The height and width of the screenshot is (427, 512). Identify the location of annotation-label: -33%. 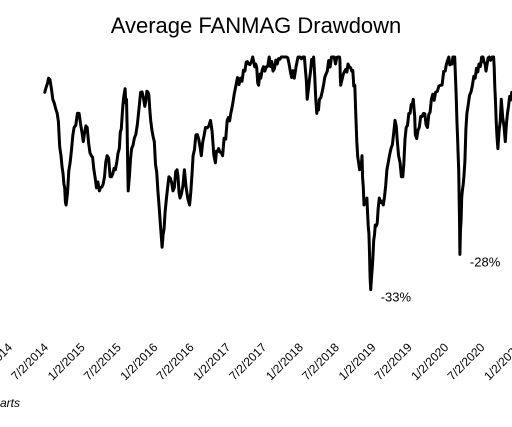
(396, 297).